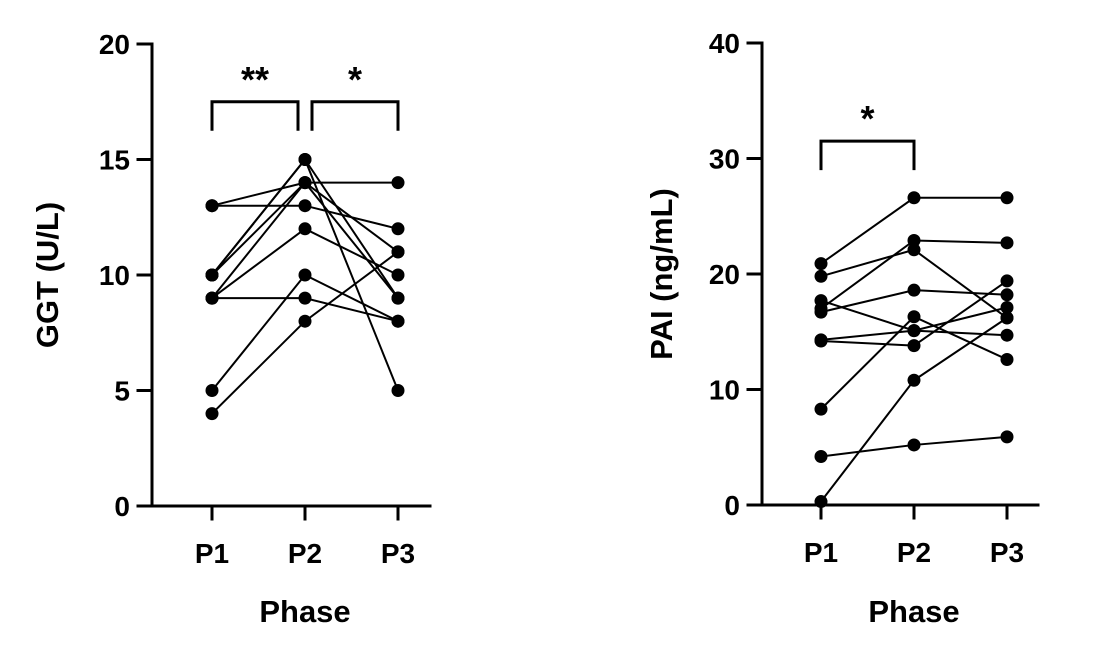  Describe the element at coordinates (821, 409) in the screenshot. I see `data-point-3-p1` at that location.